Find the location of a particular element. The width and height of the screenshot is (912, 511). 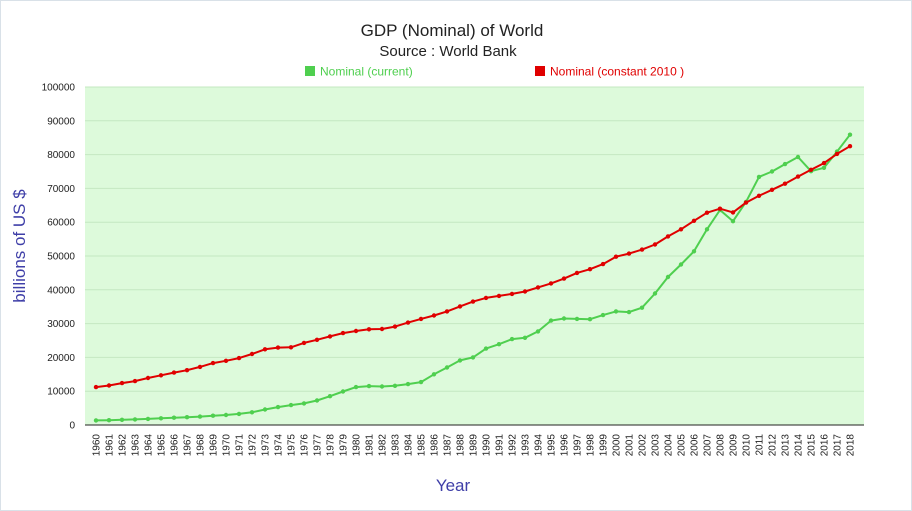

x-tick-label-1964: 1964 is located at coordinates (149, 445).